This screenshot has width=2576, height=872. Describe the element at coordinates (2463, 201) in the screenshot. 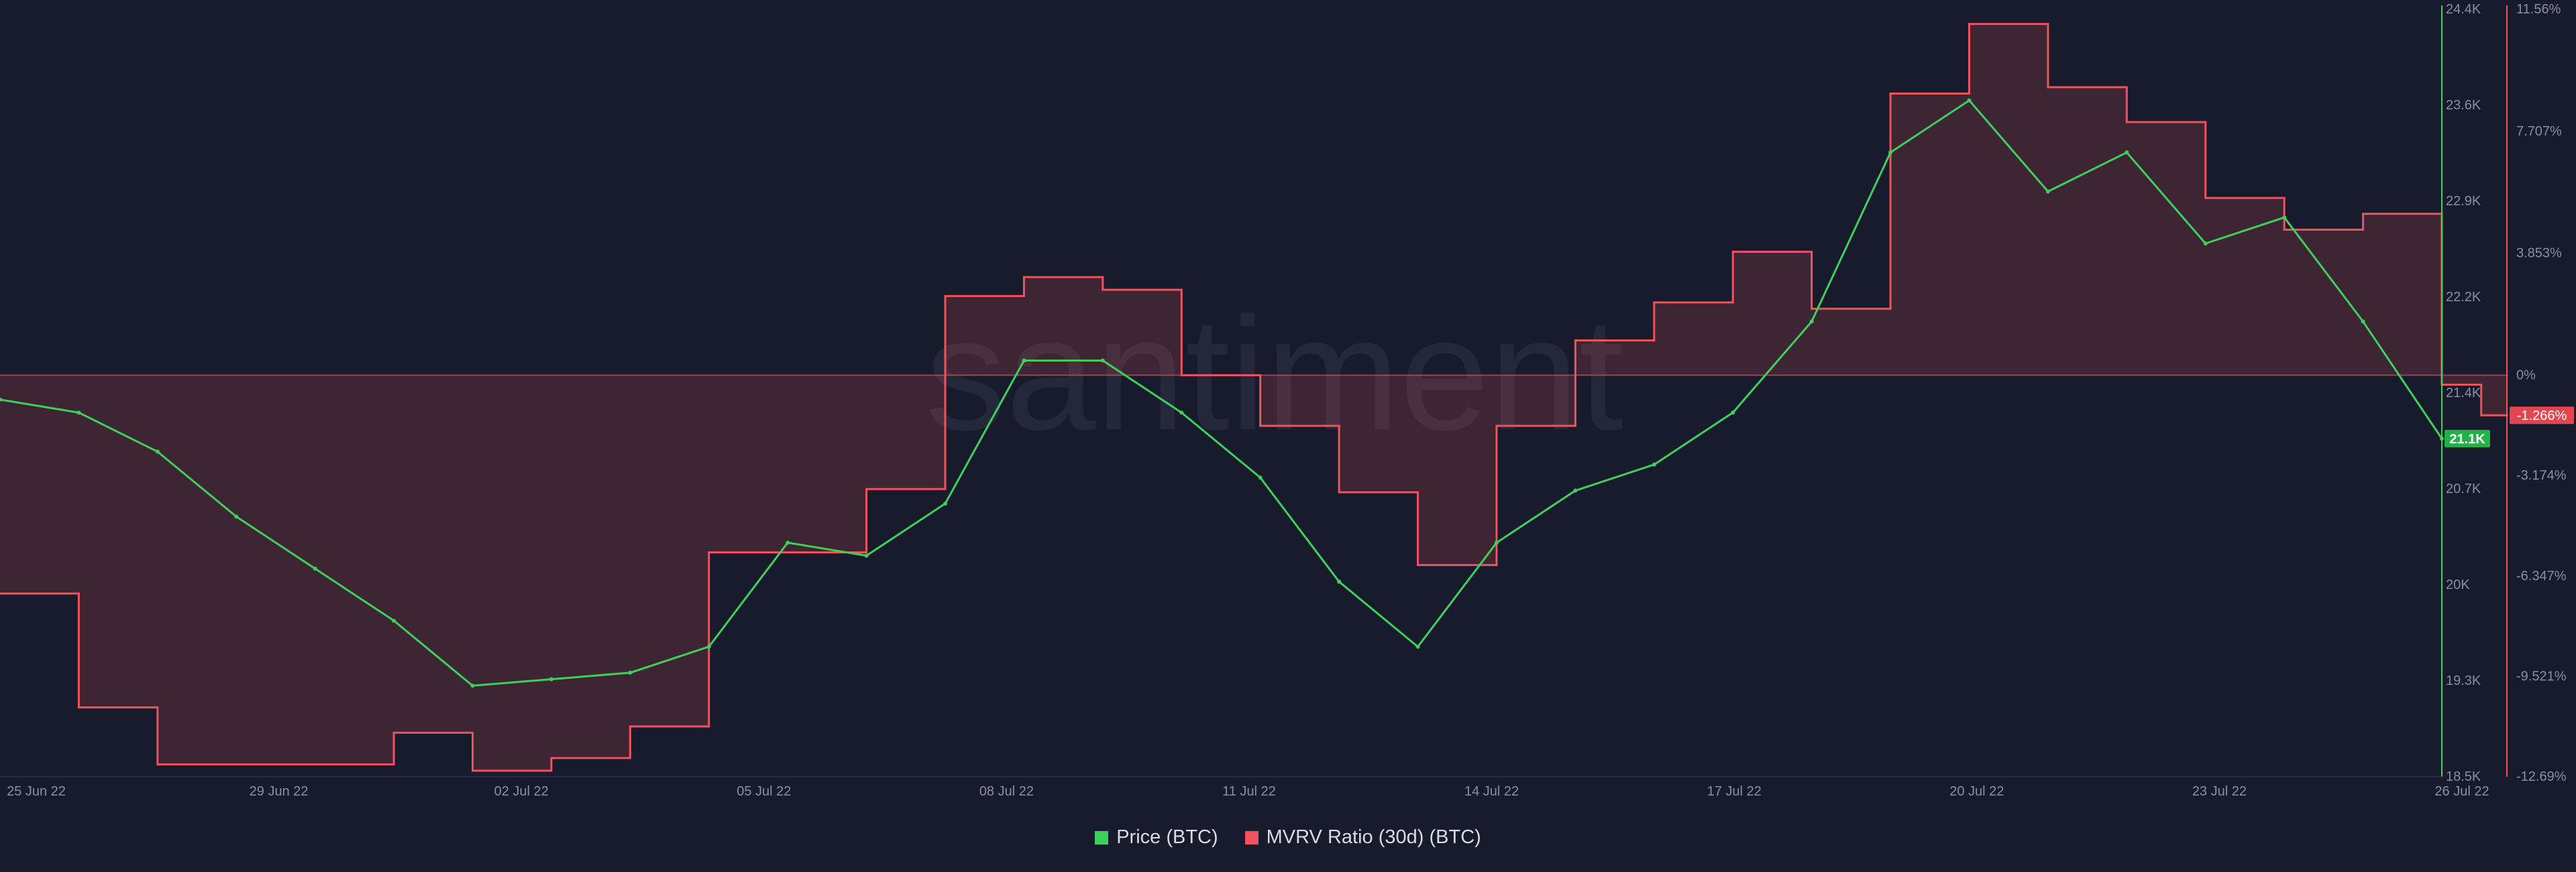

I see `left-tick-label: 22.9K` at that location.